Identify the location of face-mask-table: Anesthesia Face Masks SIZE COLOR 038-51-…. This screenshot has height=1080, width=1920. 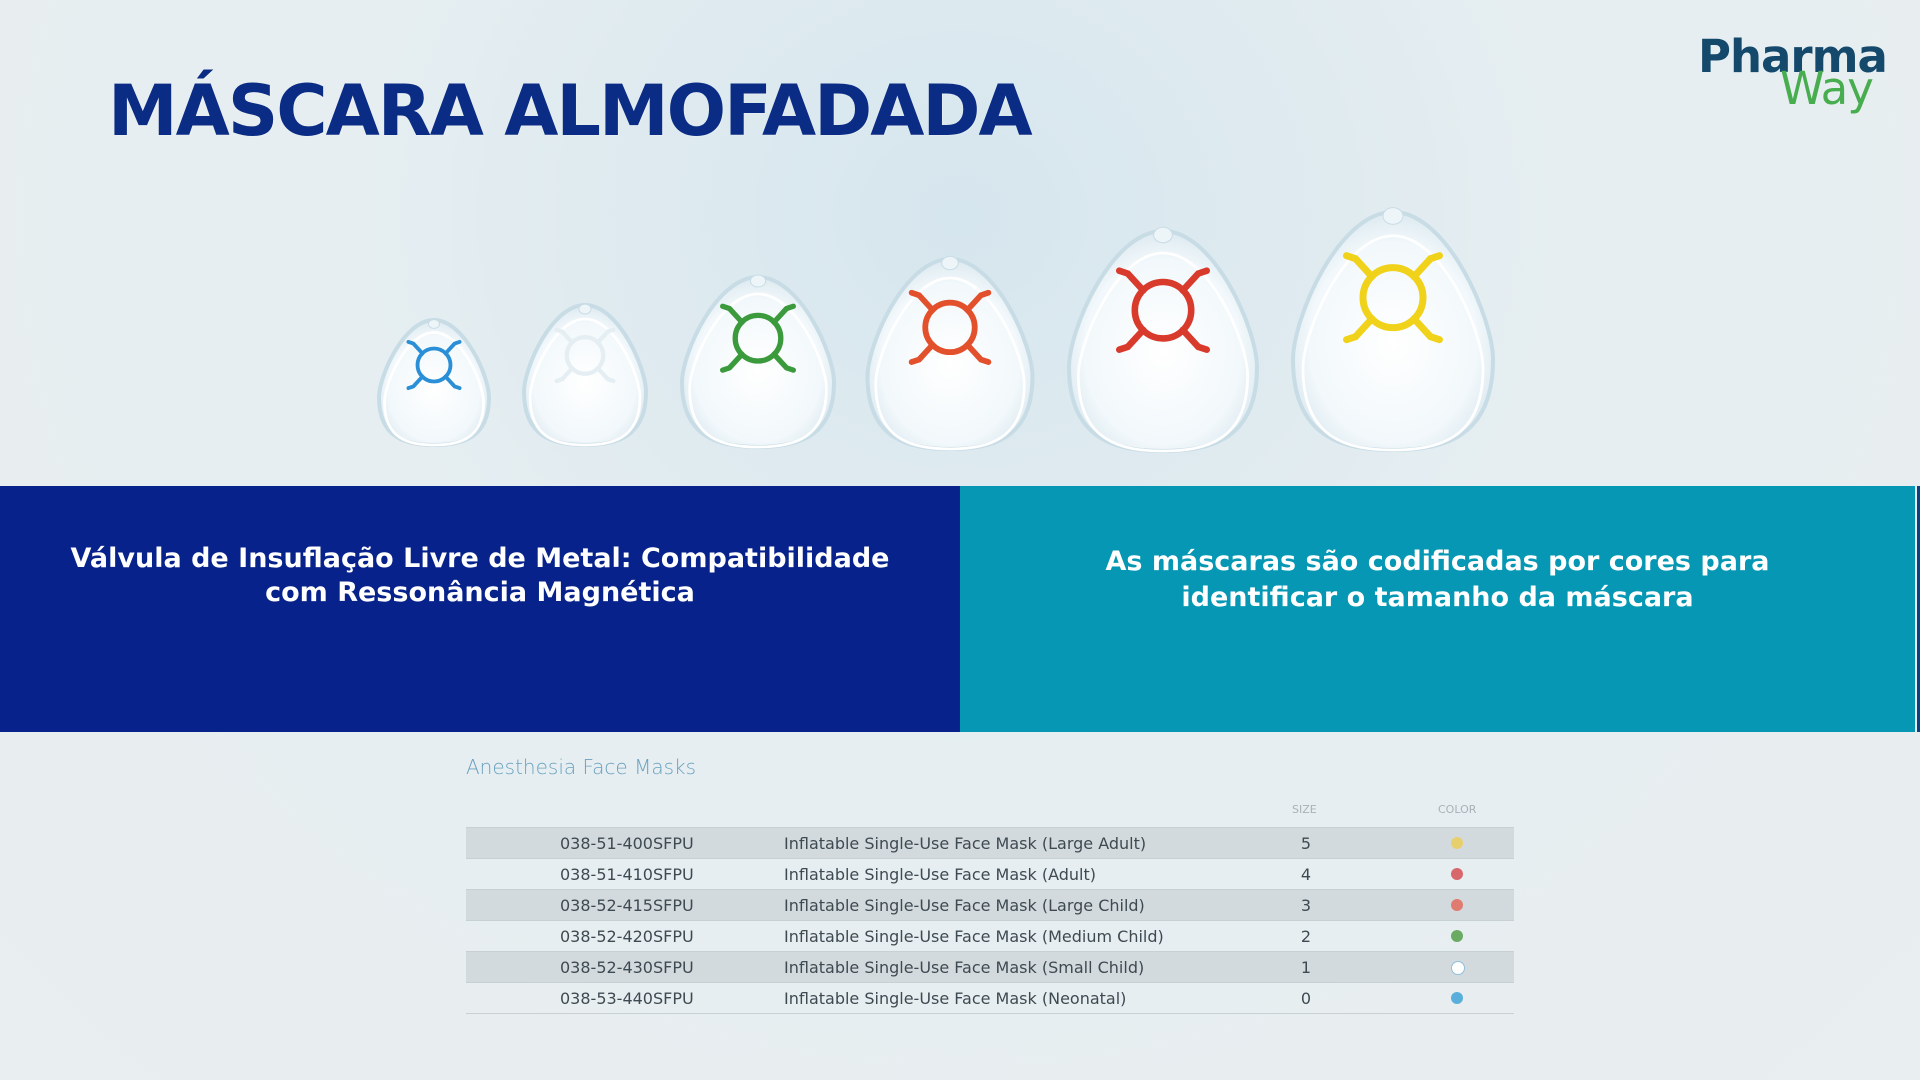
(990, 884).